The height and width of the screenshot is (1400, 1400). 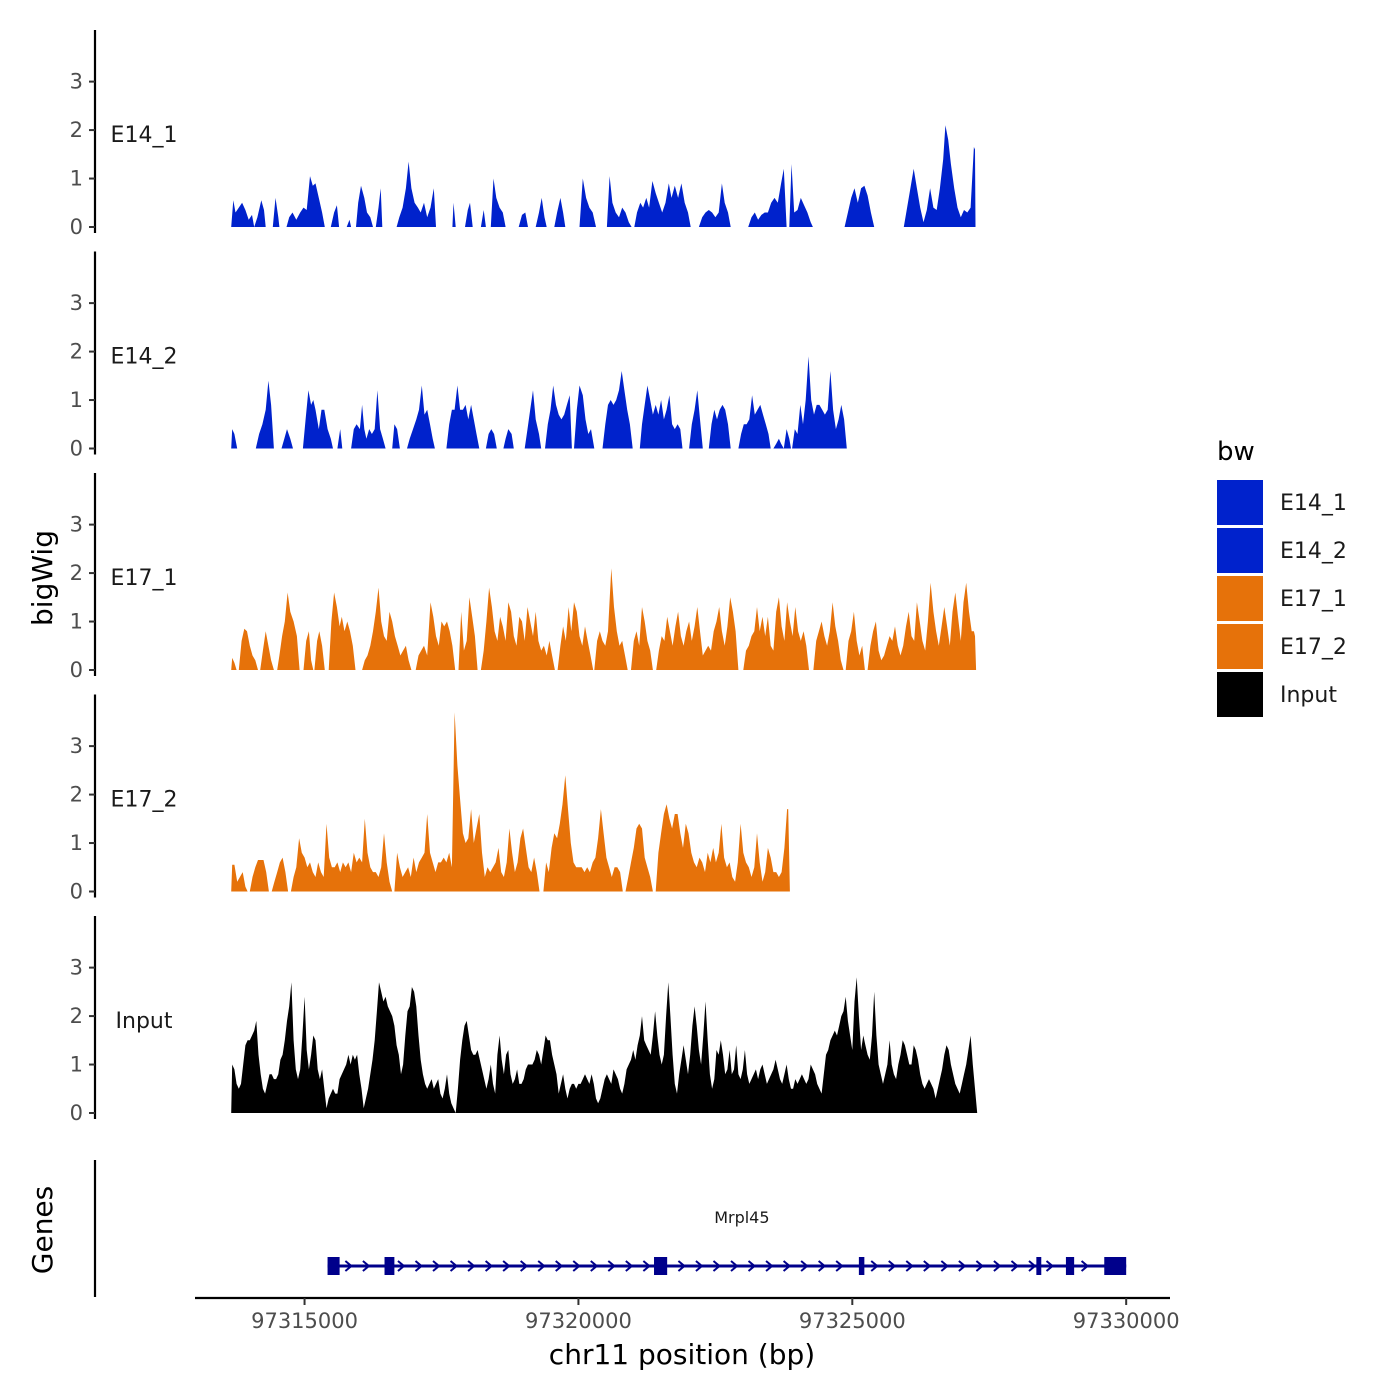 What do you see at coordinates (1313, 599) in the screenshot?
I see `legend-label: E17_1` at bounding box center [1313, 599].